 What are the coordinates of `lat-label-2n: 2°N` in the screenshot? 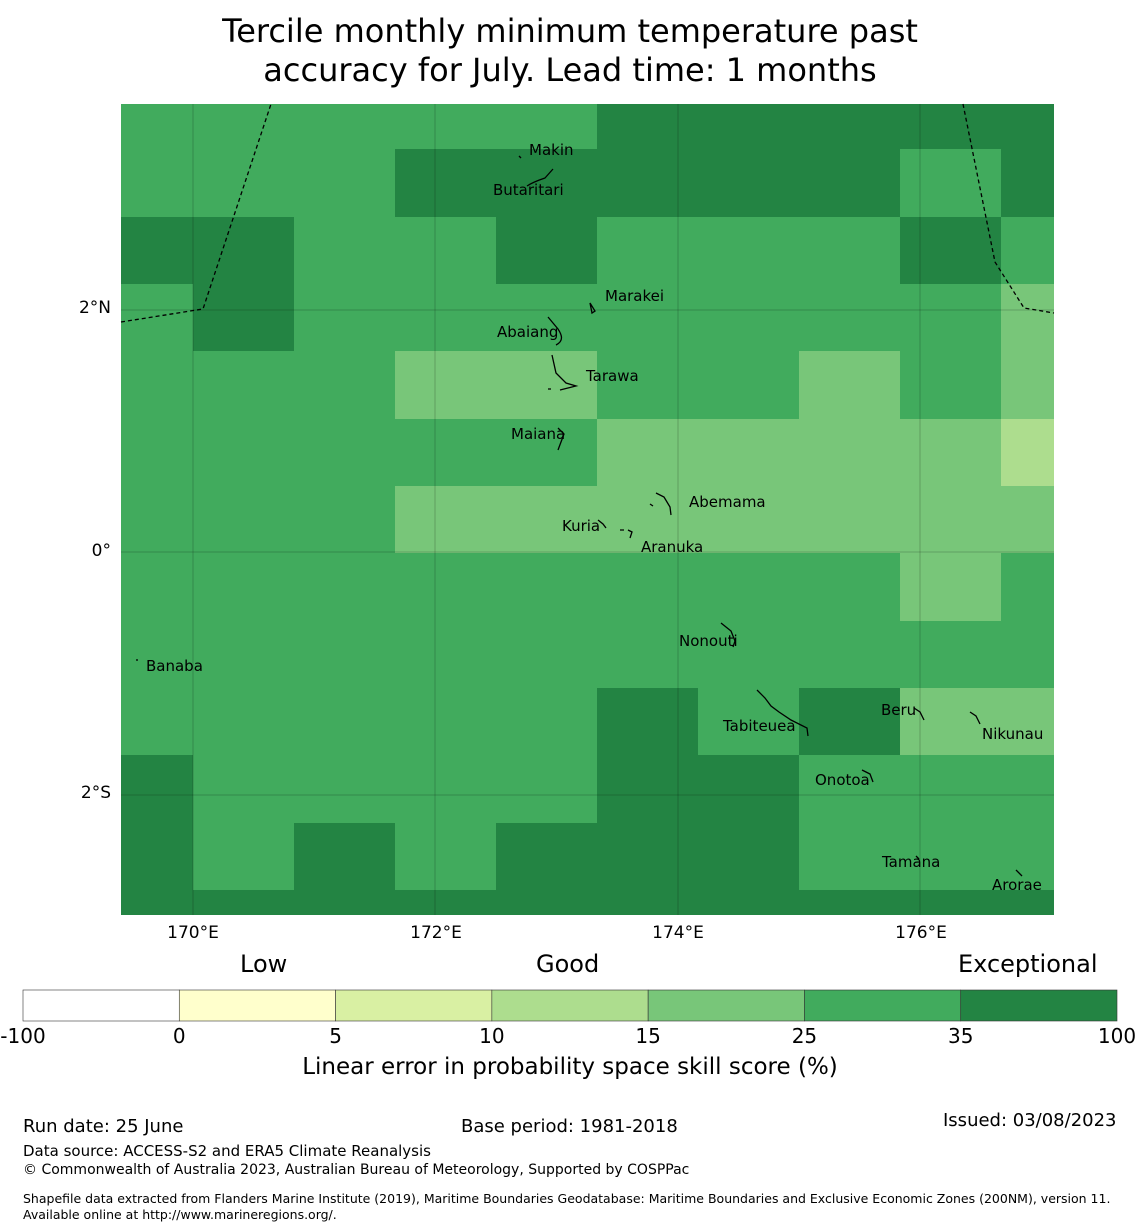 It's located at (94, 308).